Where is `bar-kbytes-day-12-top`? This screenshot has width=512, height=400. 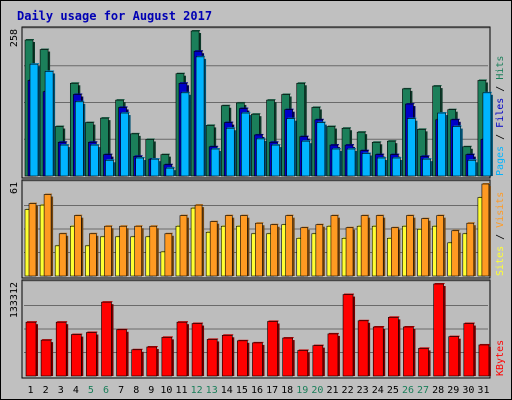 bar-kbytes-day-12-top is located at coordinates (198, 323).